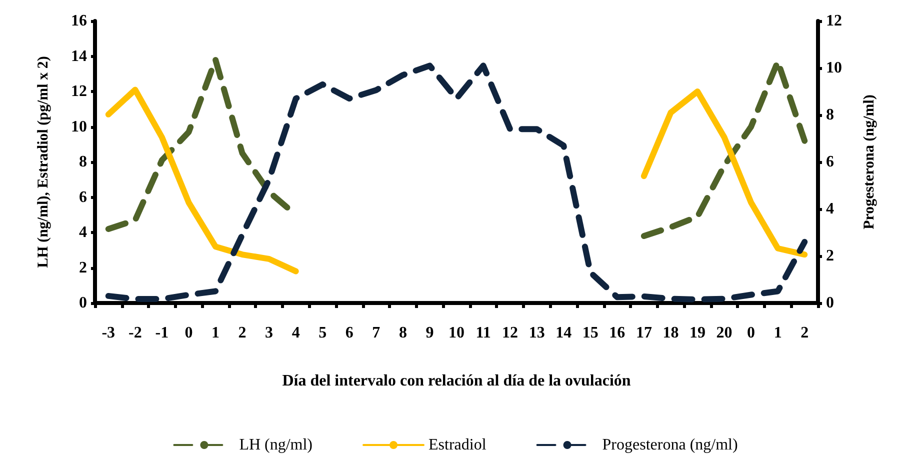  I want to click on y2-tick-label: 12, so click(834, 21).